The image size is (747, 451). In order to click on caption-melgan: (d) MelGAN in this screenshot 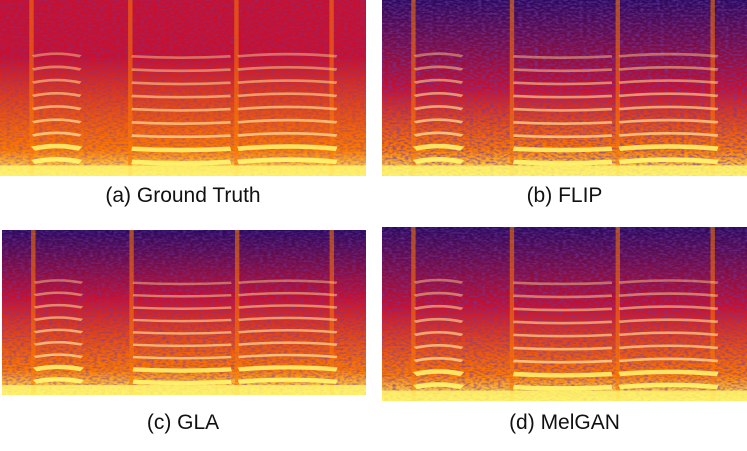, I will do `click(564, 422)`.